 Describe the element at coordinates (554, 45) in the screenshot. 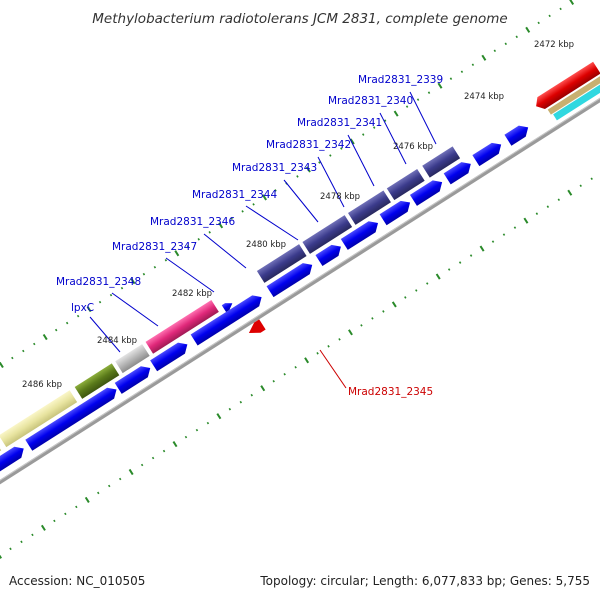

I see `kbp-label: 2472 kbp` at that location.